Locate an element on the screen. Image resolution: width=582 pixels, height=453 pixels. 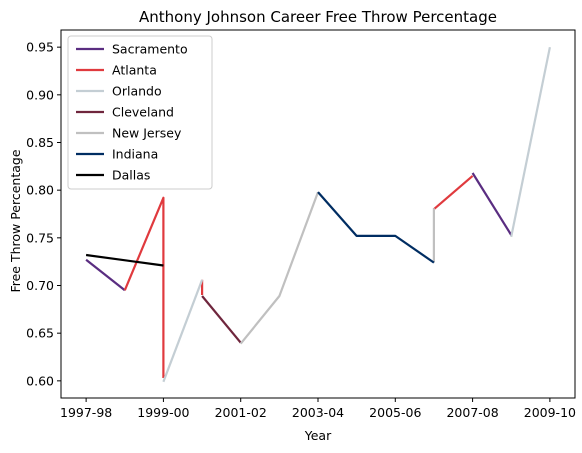
x-tick-label: 2003-04 is located at coordinates (318, 412).